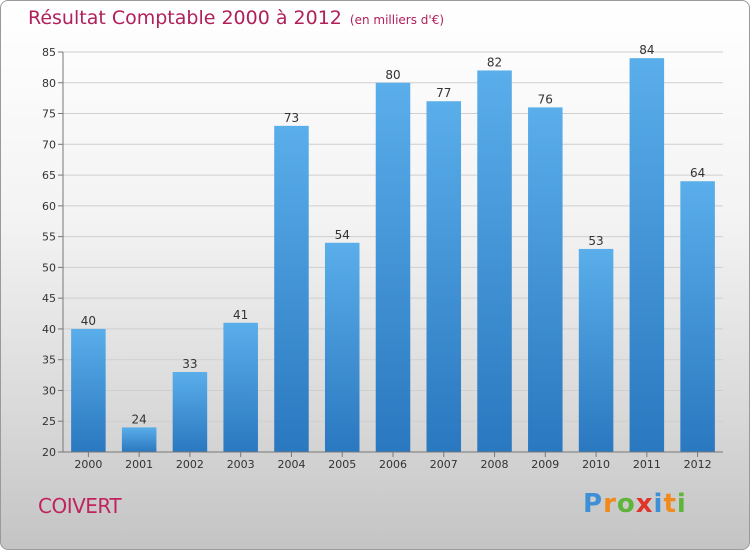 This screenshot has width=750, height=550. I want to click on logo-letter: o, so click(626, 504).